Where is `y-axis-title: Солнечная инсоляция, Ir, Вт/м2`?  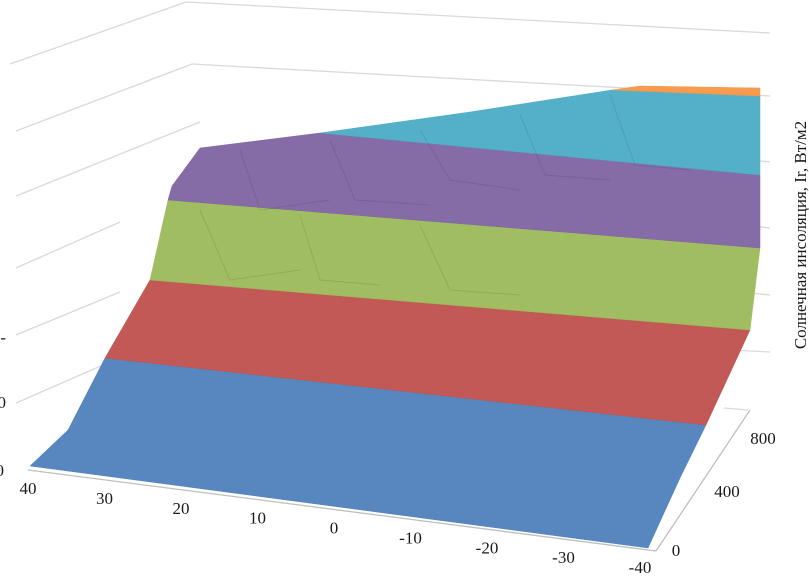 y-axis-title: Солнечная инсоляция, Ir, Вт/м2 is located at coordinates (800, 235).